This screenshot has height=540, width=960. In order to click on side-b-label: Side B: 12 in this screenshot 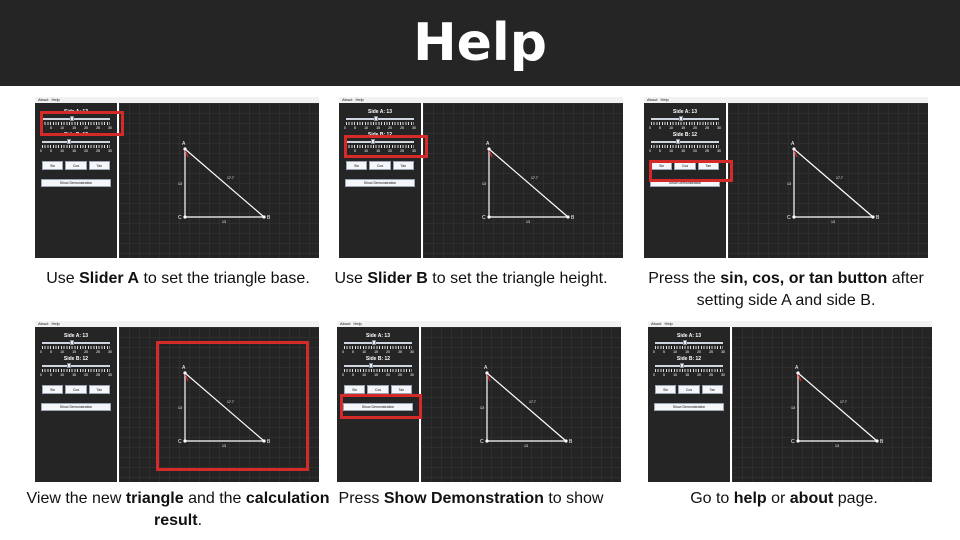, I will do `click(689, 359)`.